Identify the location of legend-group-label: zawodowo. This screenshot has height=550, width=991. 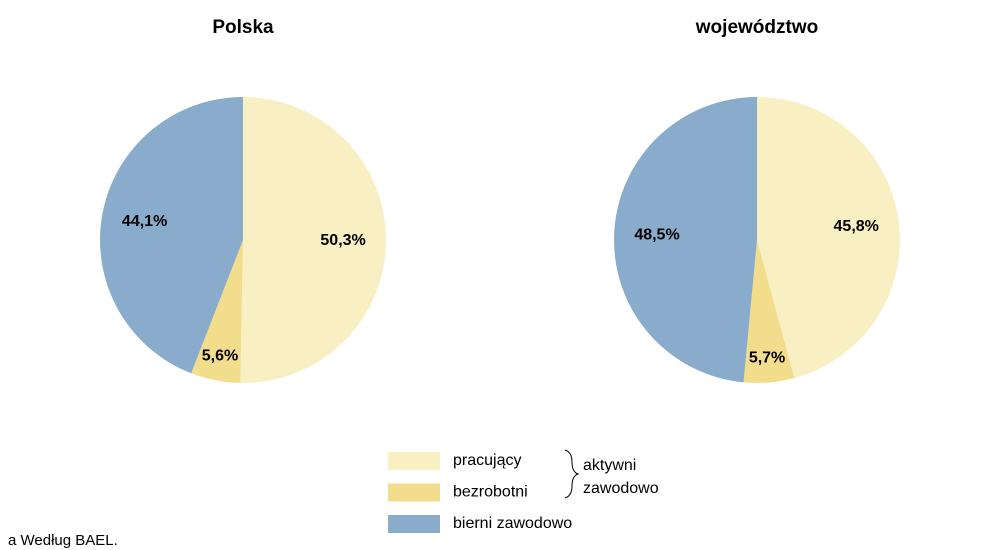
(621, 488).